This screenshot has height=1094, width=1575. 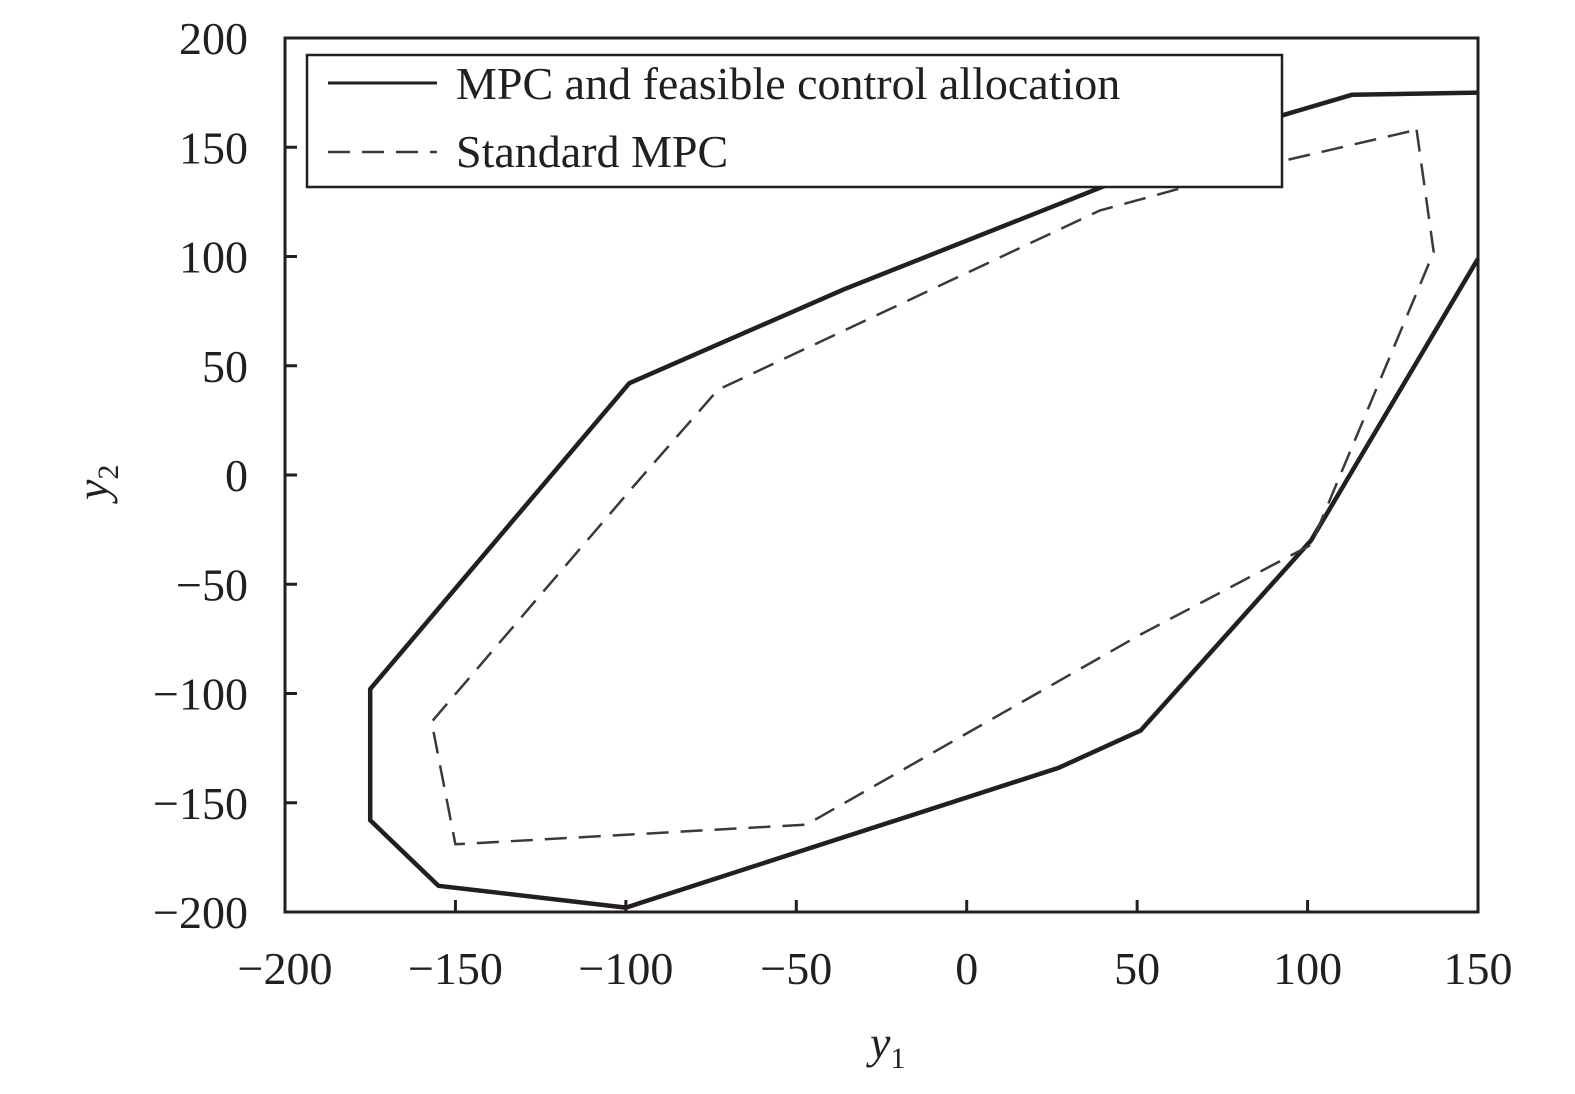 I want to click on y-tick-label: −50, so click(x=212, y=584).